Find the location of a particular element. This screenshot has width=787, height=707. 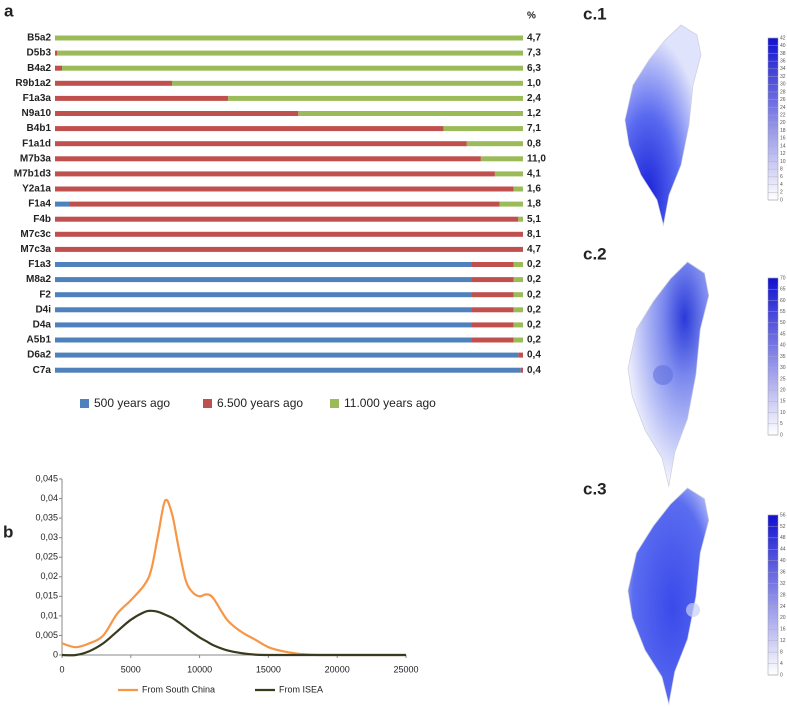

category-label: M7c3a is located at coordinates (35, 249).